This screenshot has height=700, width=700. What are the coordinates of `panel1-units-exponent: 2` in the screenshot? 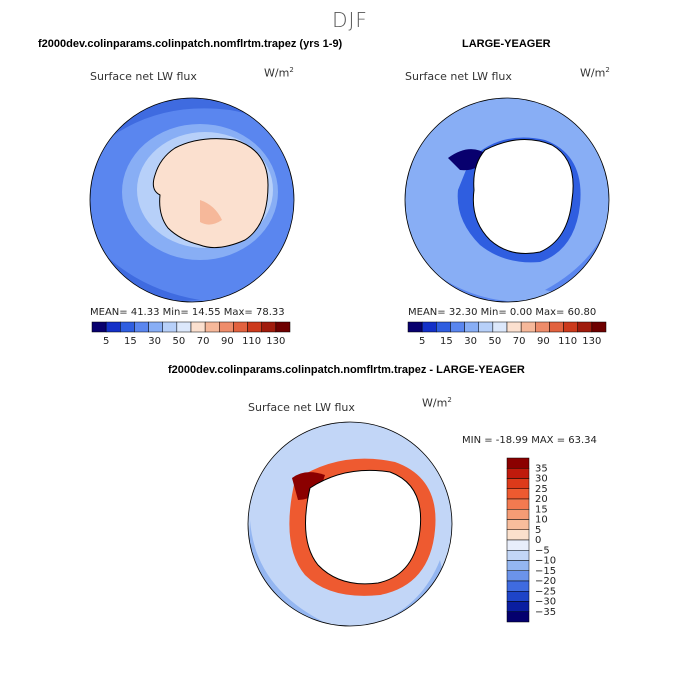 It's located at (291, 70).